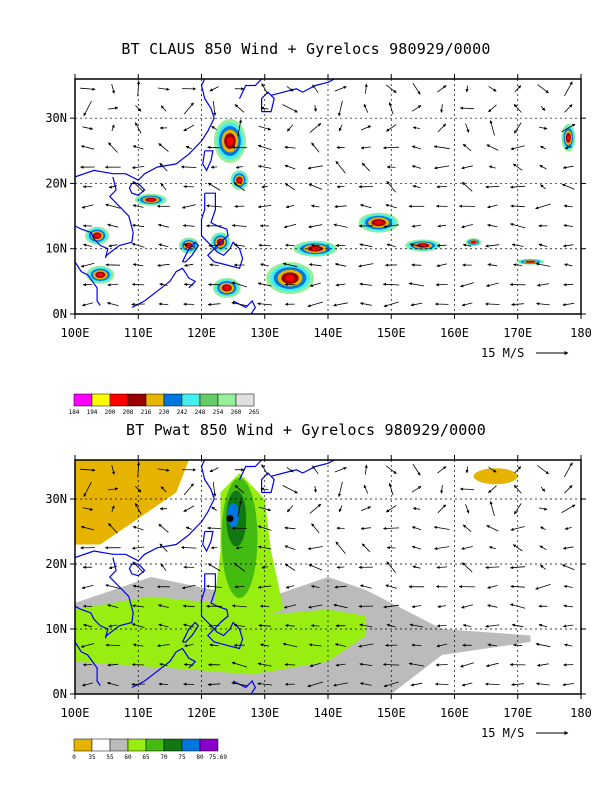 The image size is (612, 792). I want to click on cloud-cluster-ring, so click(568, 137).